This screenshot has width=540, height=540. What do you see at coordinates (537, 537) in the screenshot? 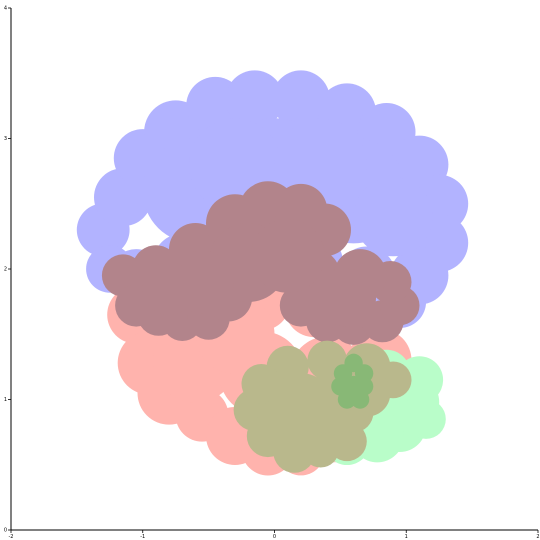
I see `x-tick-label: 2` at bounding box center [537, 537].